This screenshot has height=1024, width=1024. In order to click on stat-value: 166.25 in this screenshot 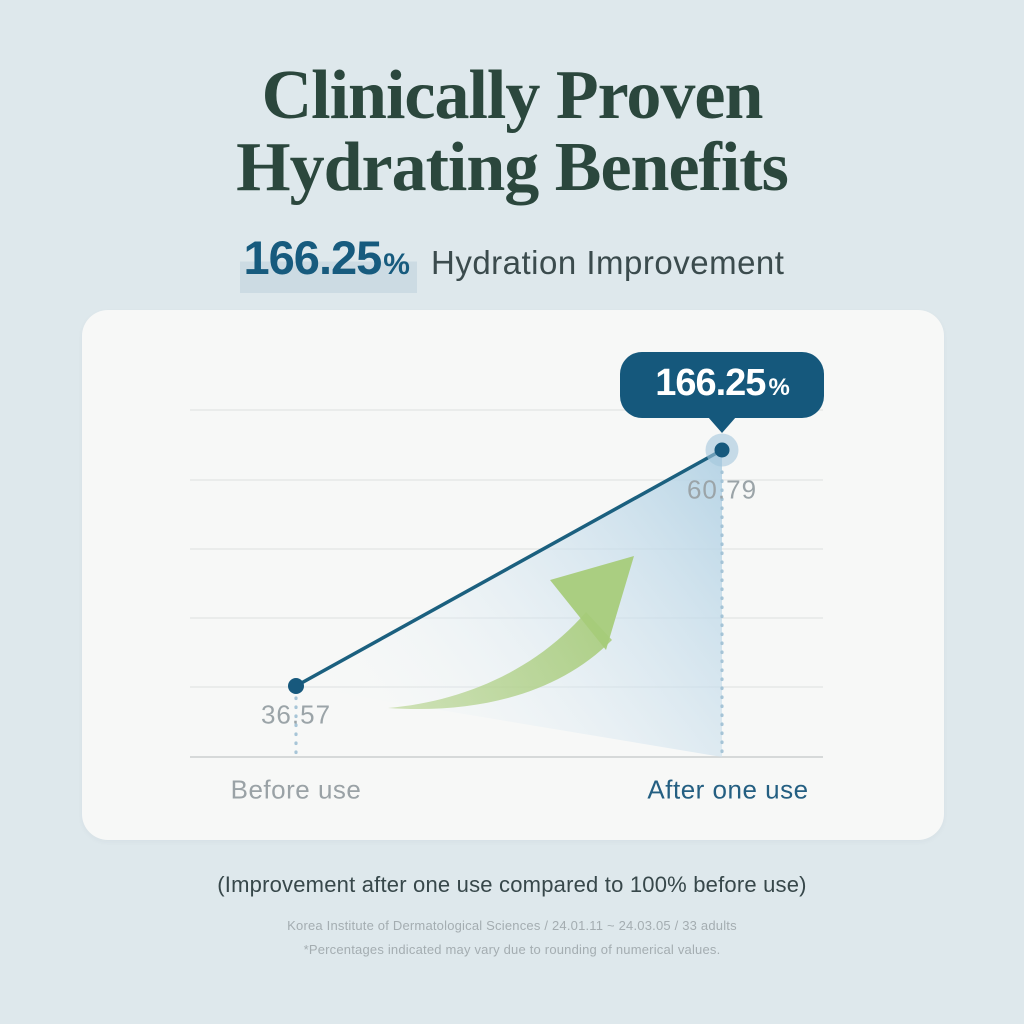, I will do `click(313, 257)`.